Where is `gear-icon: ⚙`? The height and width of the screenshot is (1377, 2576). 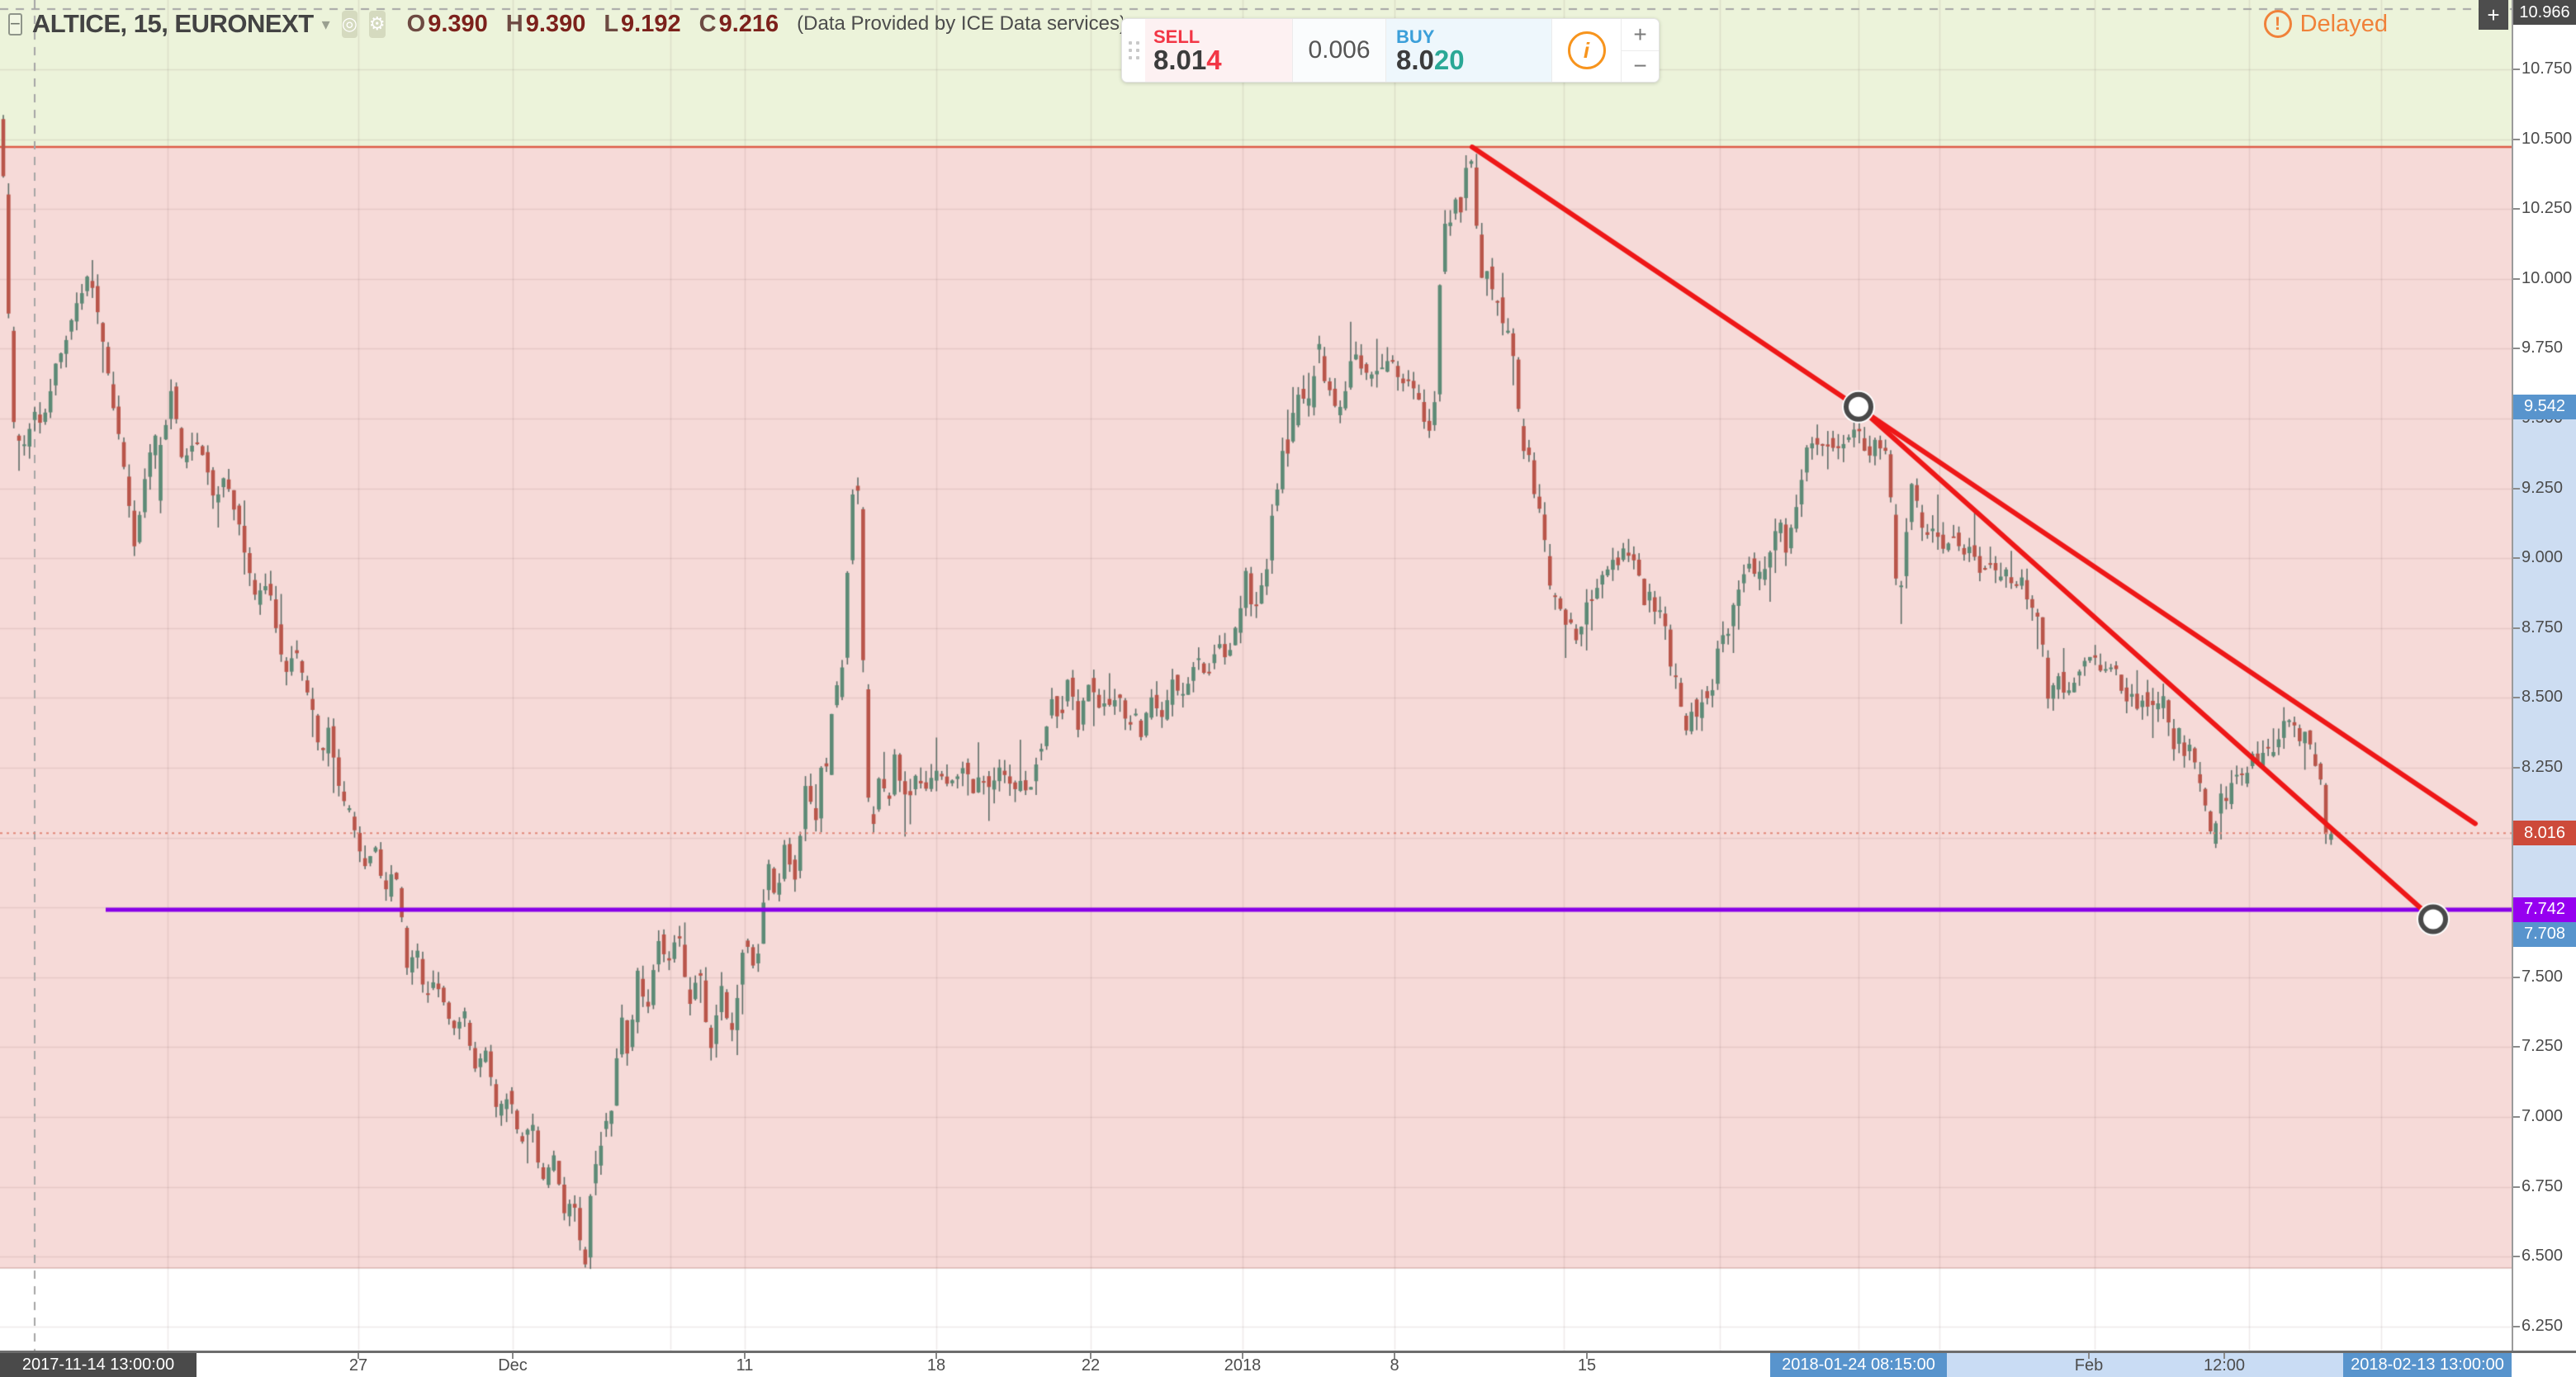 gear-icon: ⚙ is located at coordinates (377, 23).